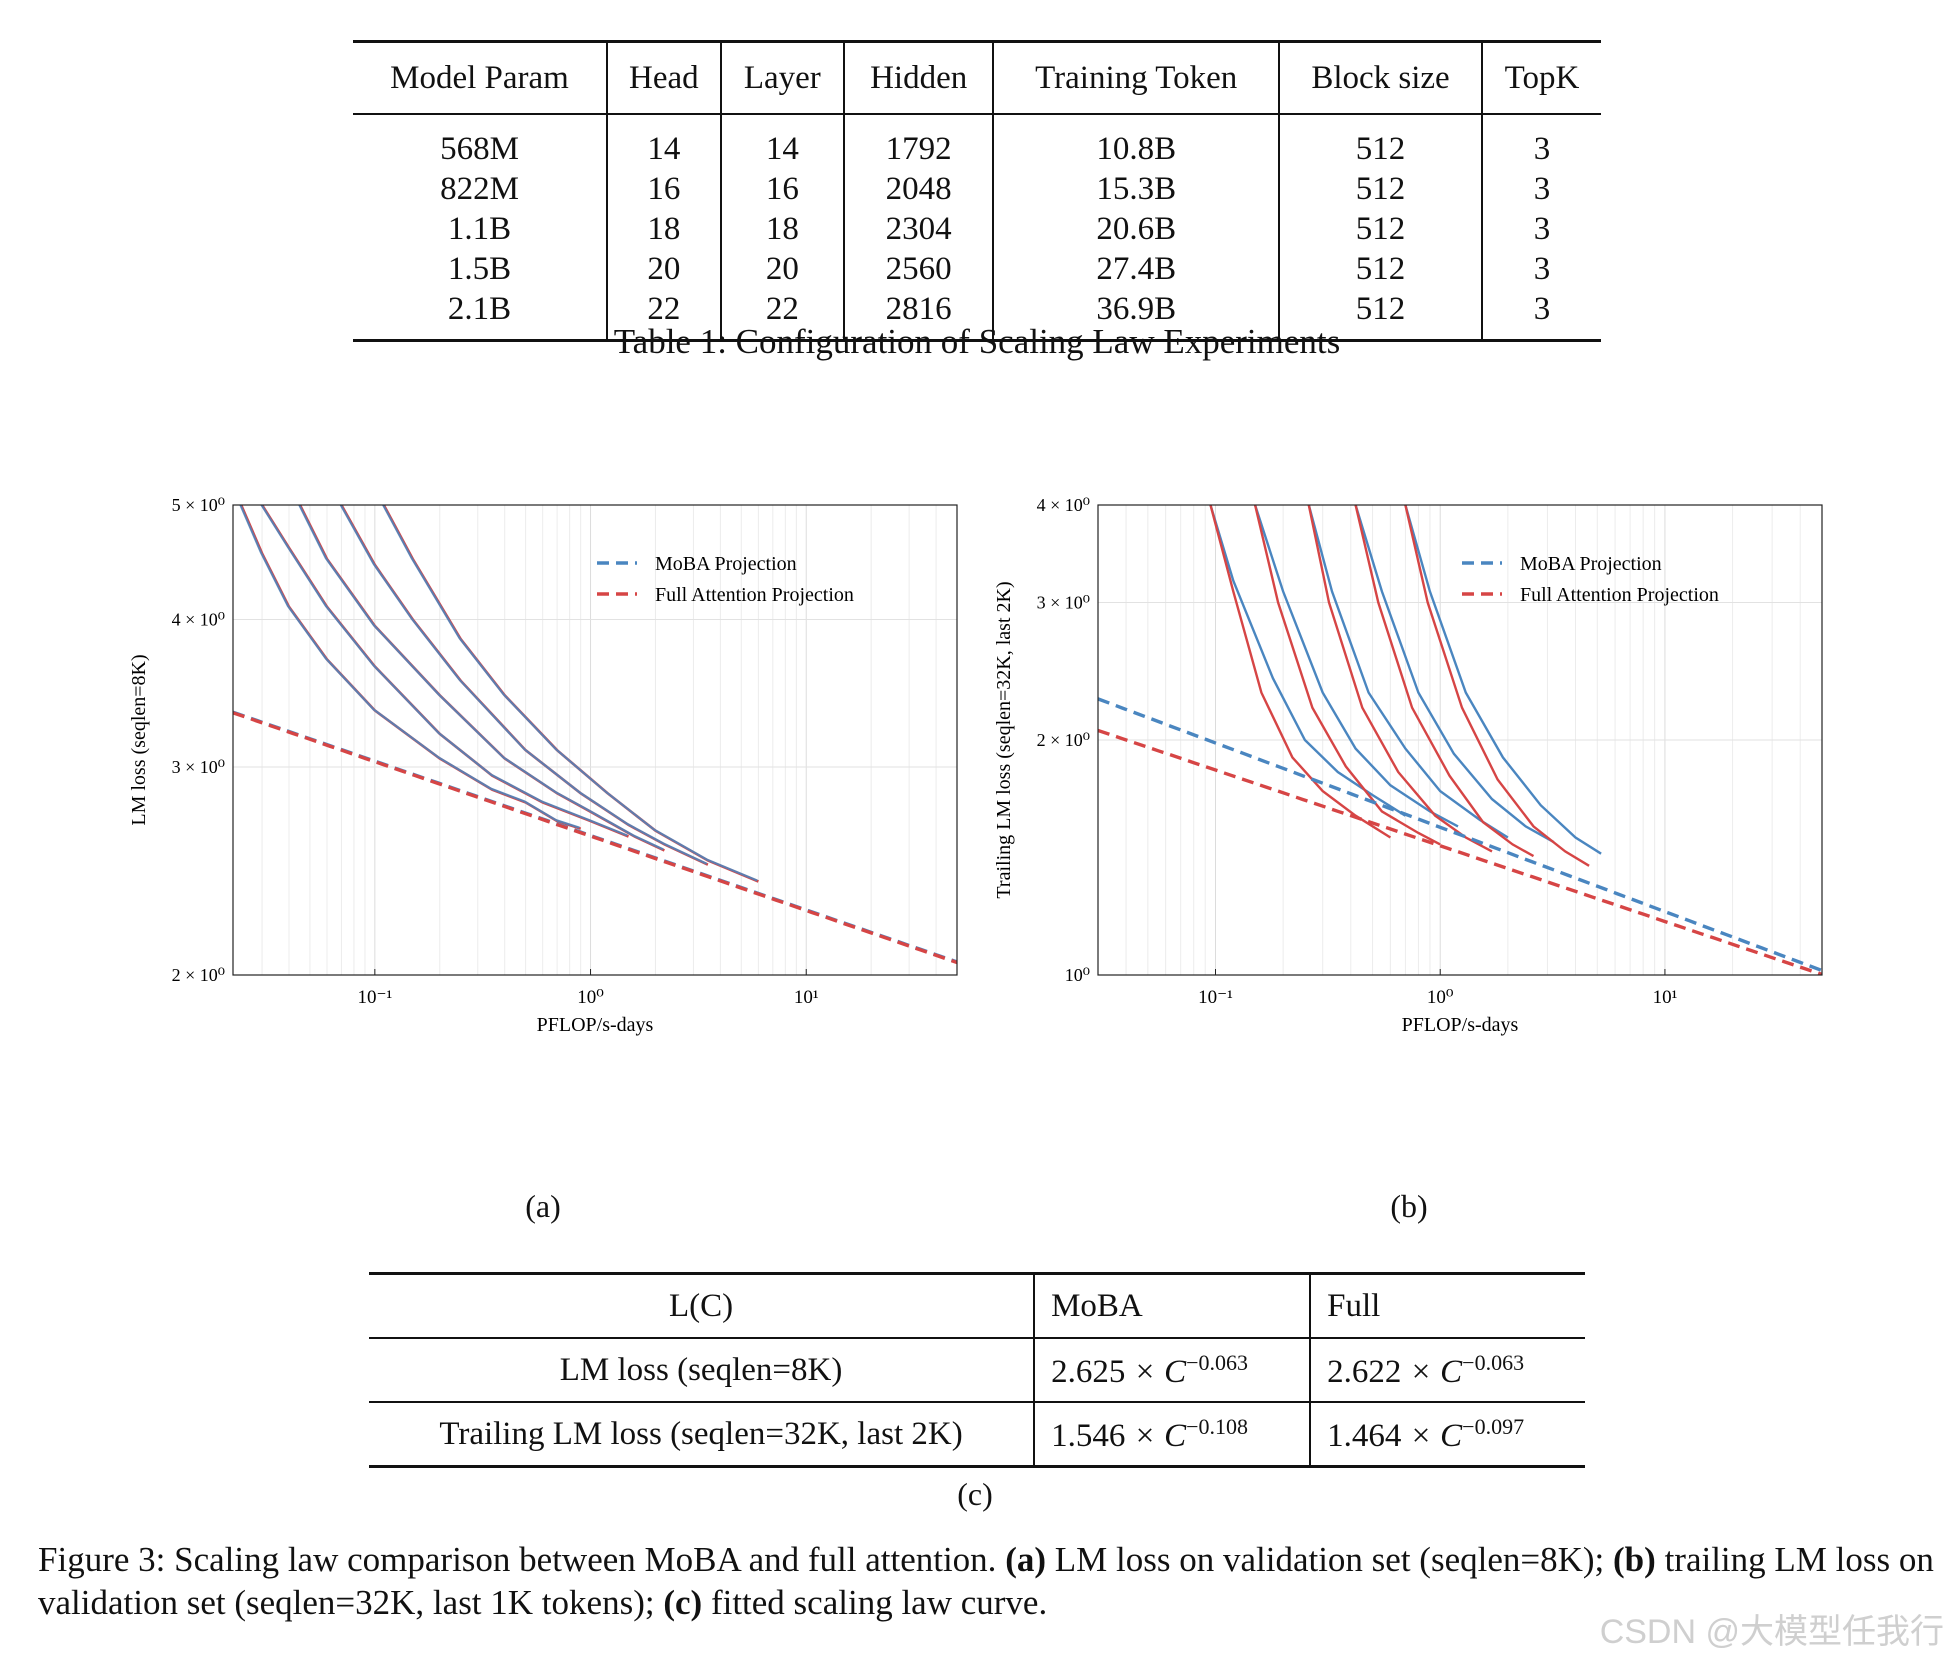 This screenshot has width=1954, height=1660. I want to click on chart-b-label: (b), so click(1409, 1206).